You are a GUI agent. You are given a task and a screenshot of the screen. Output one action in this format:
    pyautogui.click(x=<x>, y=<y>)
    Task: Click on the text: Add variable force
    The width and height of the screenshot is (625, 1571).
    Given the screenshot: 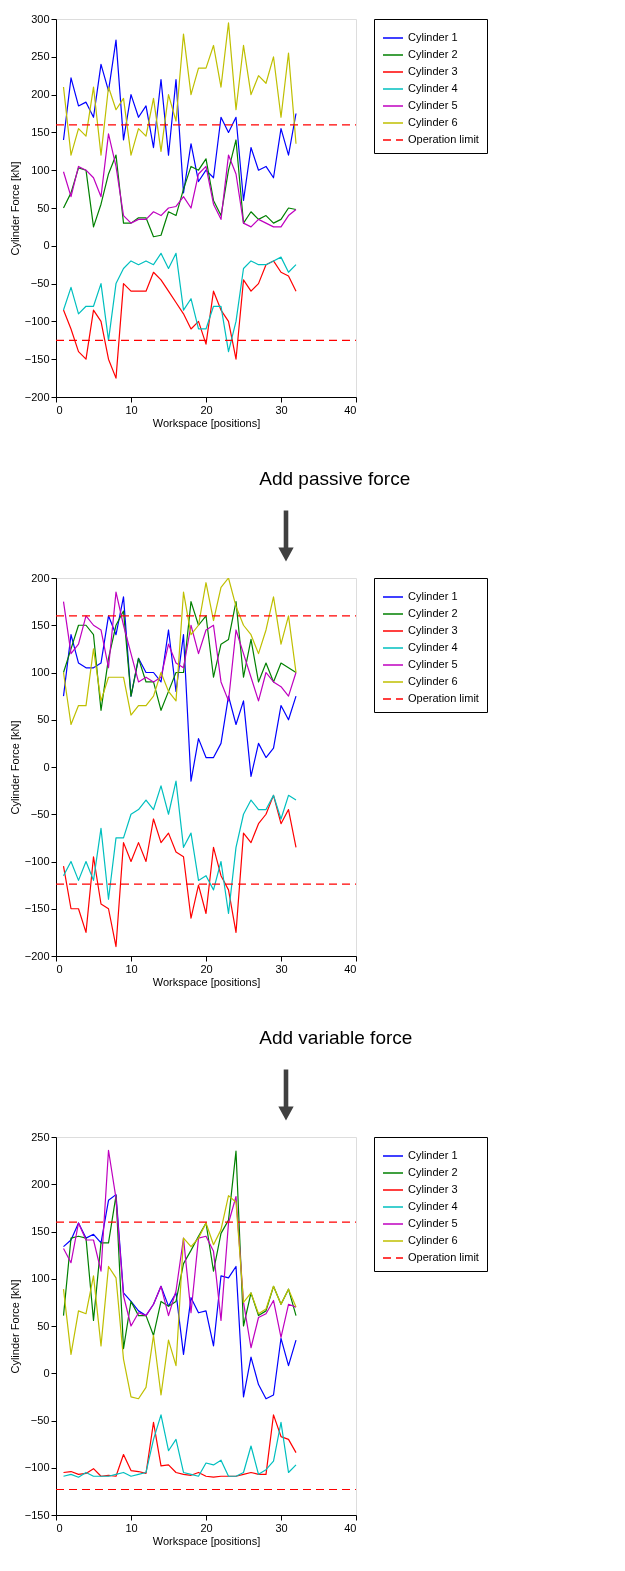 What is the action you would take?
    pyautogui.click(x=336, y=1037)
    